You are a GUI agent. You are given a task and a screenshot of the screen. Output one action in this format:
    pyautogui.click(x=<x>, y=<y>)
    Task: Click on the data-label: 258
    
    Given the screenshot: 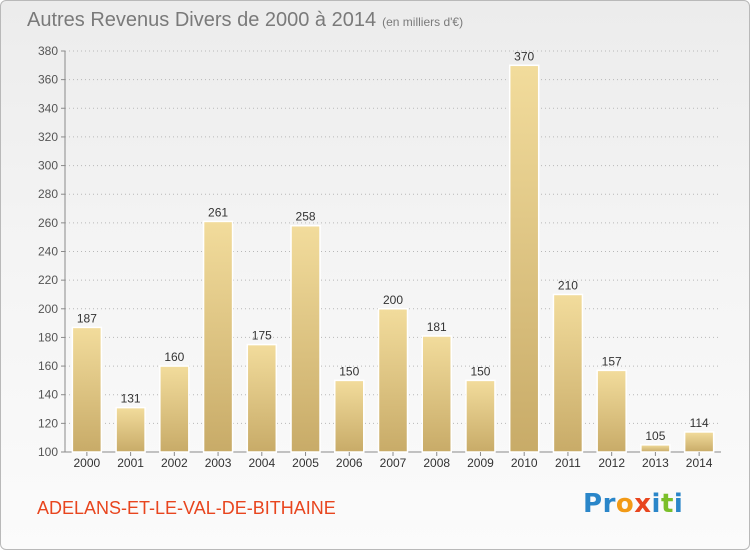 What is the action you would take?
    pyautogui.click(x=306, y=217)
    